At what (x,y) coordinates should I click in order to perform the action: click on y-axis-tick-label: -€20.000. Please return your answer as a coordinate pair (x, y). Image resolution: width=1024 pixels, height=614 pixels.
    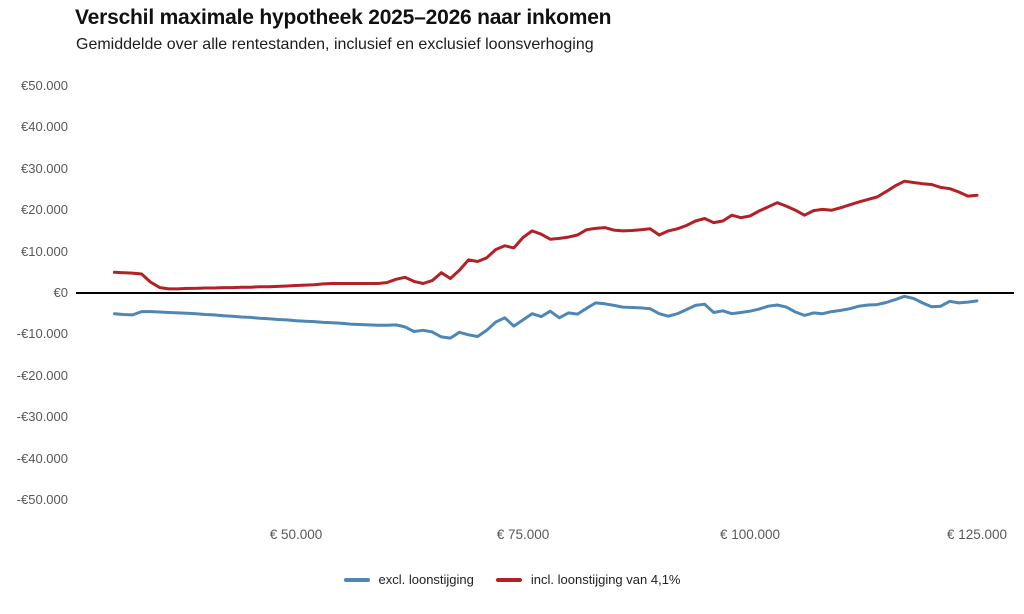
    Looking at the image, I should click on (42, 375).